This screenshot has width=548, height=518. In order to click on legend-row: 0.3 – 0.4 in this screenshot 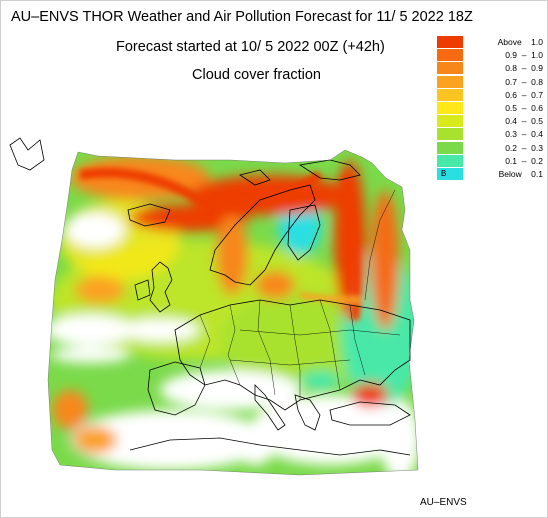, I will do `click(490, 134)`.